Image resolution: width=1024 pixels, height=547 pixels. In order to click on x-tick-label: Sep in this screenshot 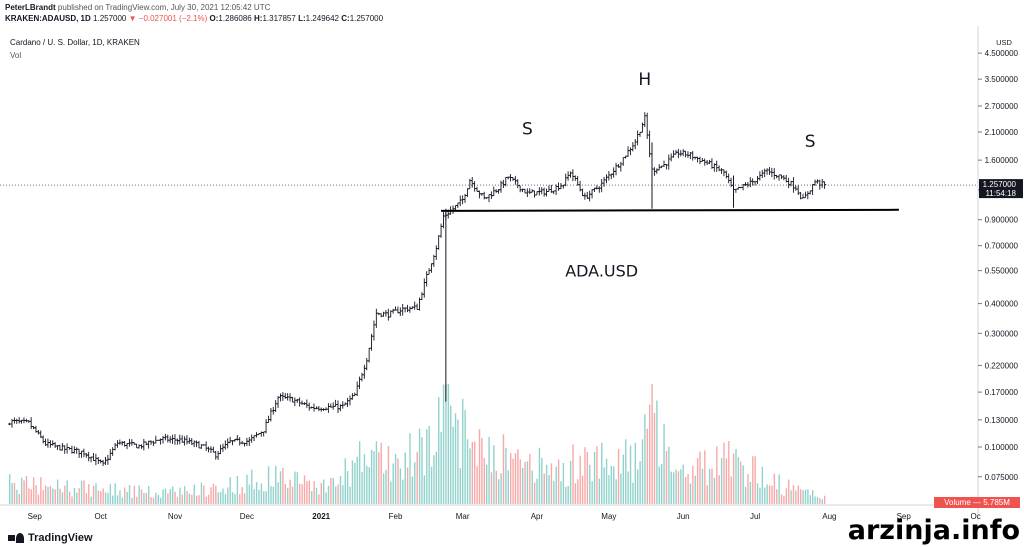, I will do `click(35, 516)`.